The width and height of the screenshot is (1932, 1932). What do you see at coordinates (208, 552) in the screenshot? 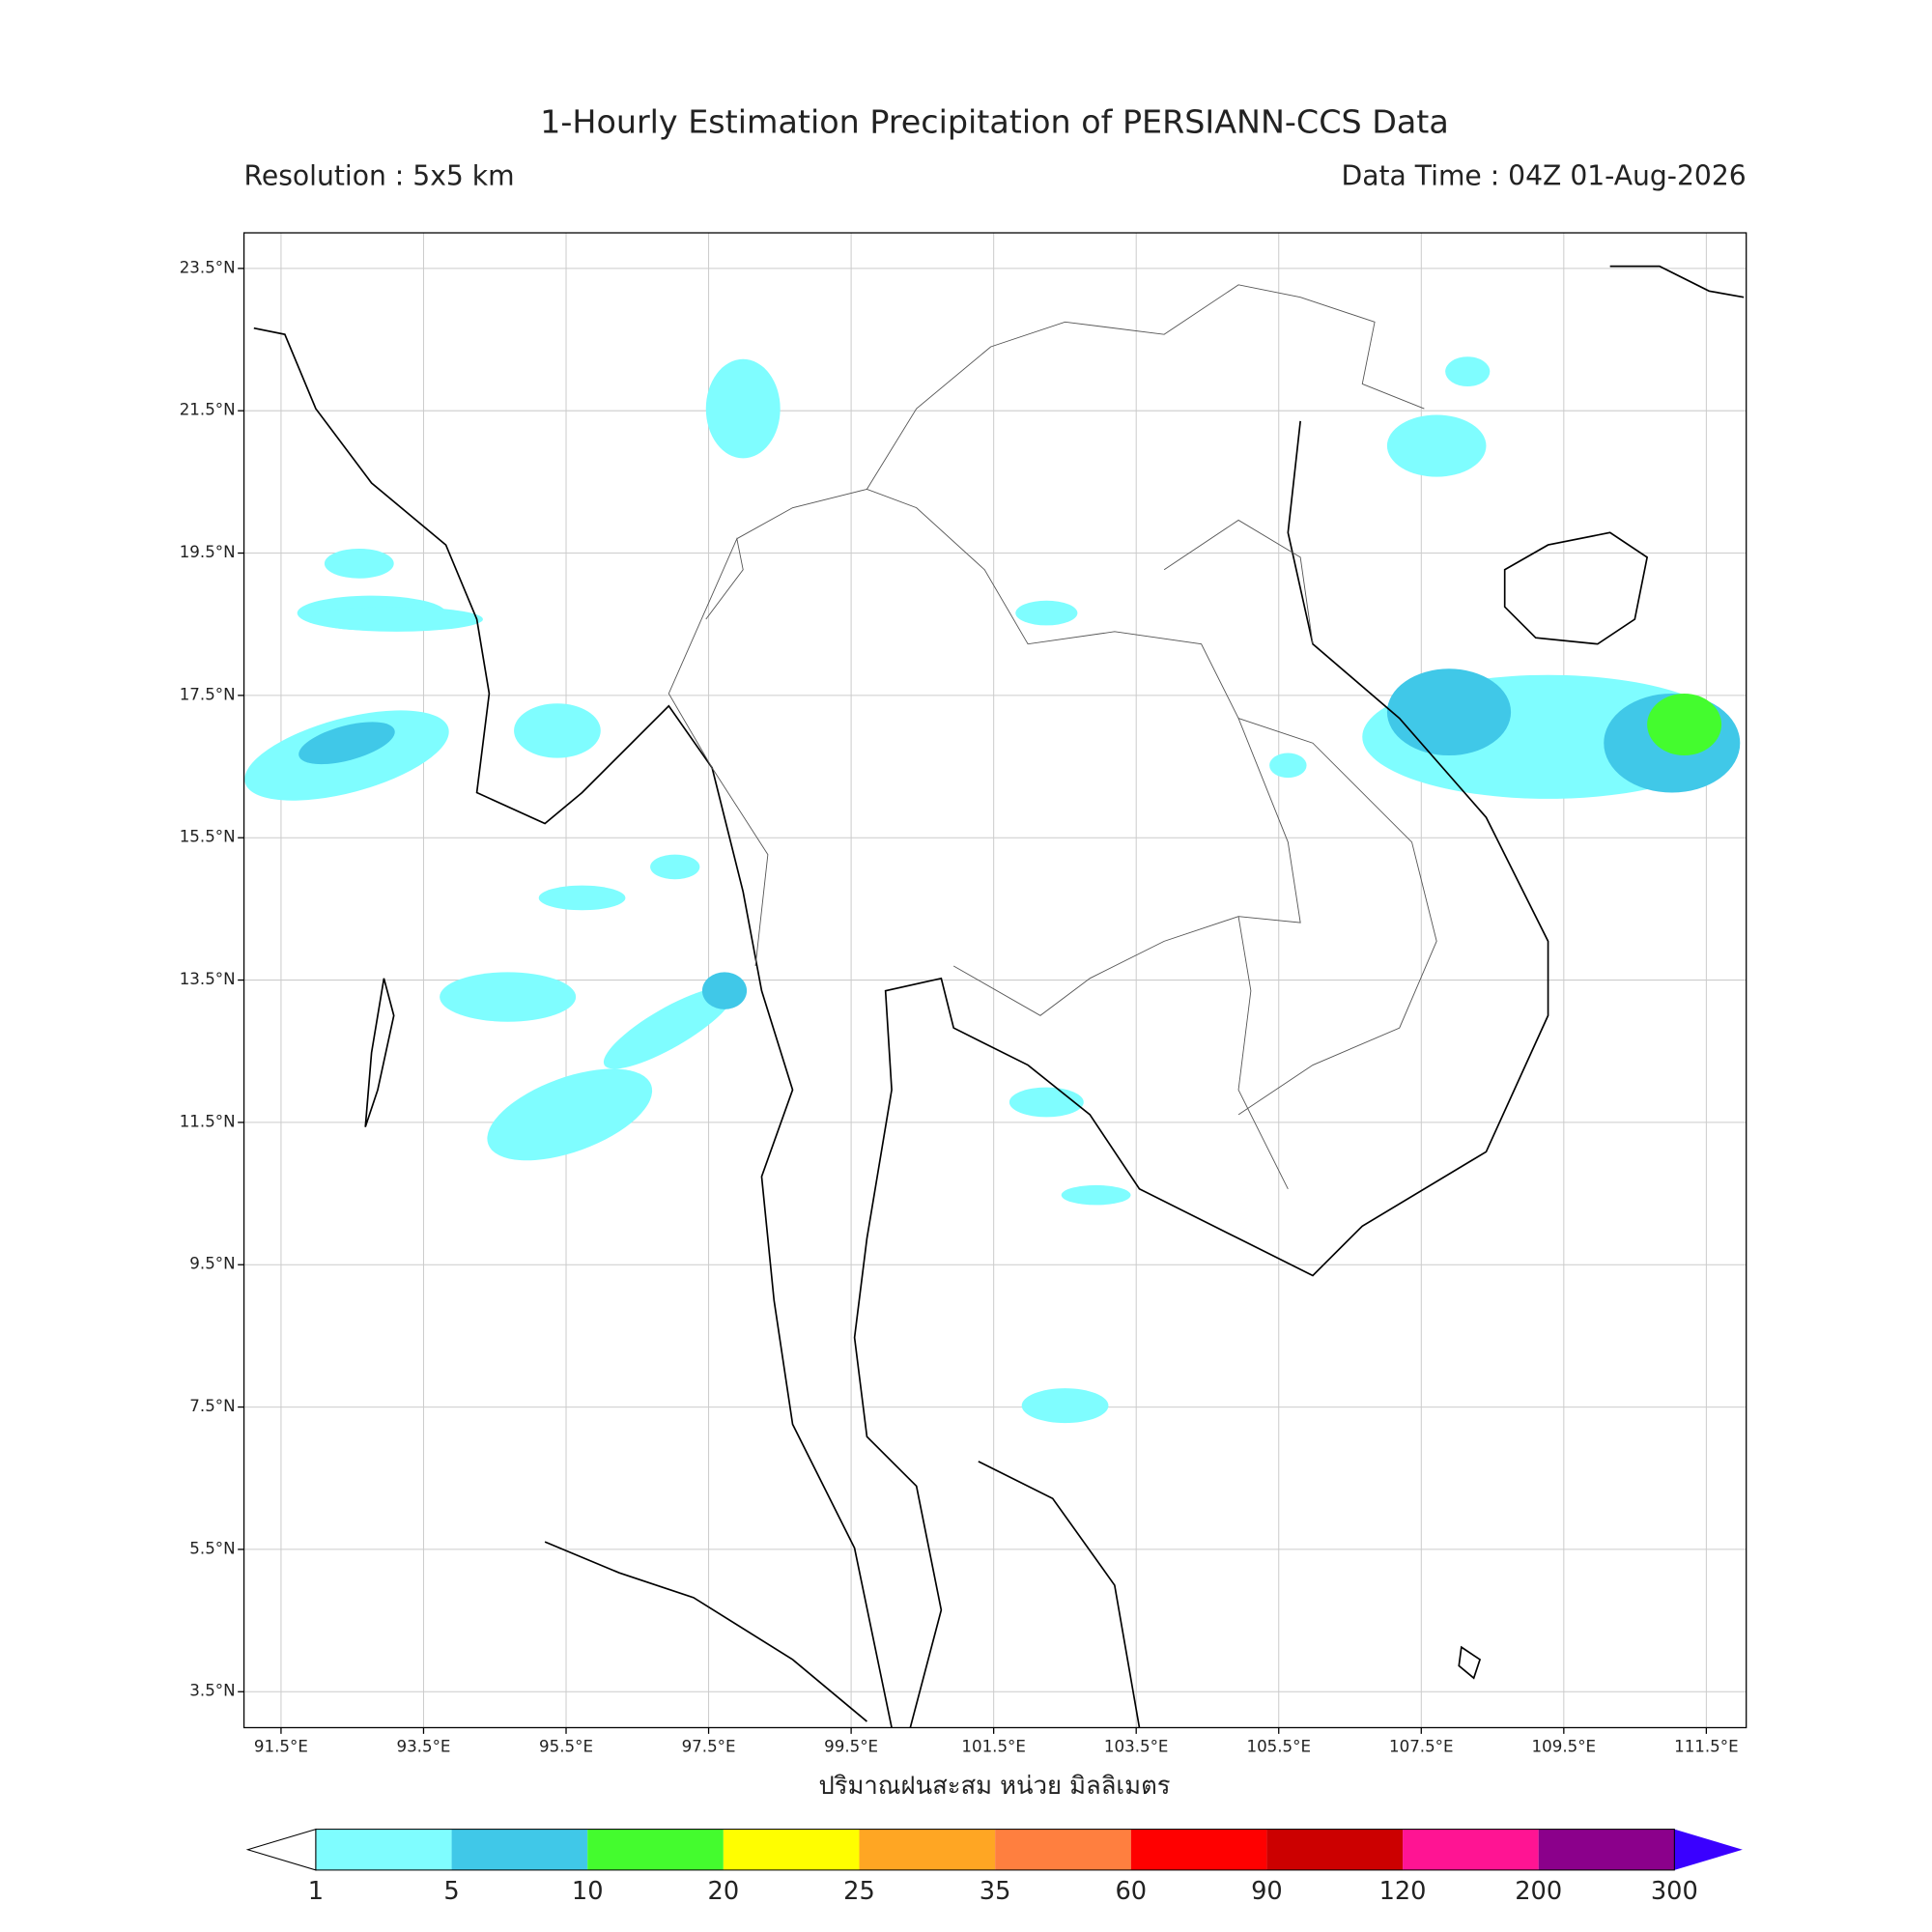
I see `lat-tick-label: 19.5°N` at bounding box center [208, 552].